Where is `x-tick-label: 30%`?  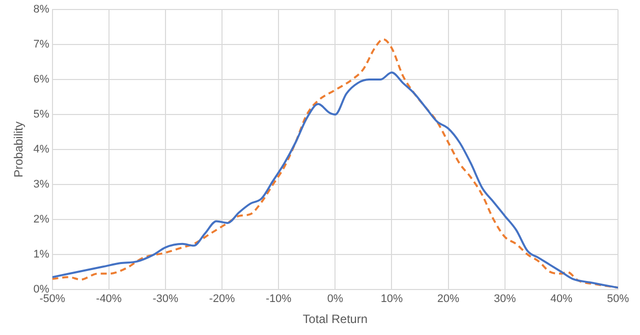
x-tick-label: 30% is located at coordinates (505, 299).